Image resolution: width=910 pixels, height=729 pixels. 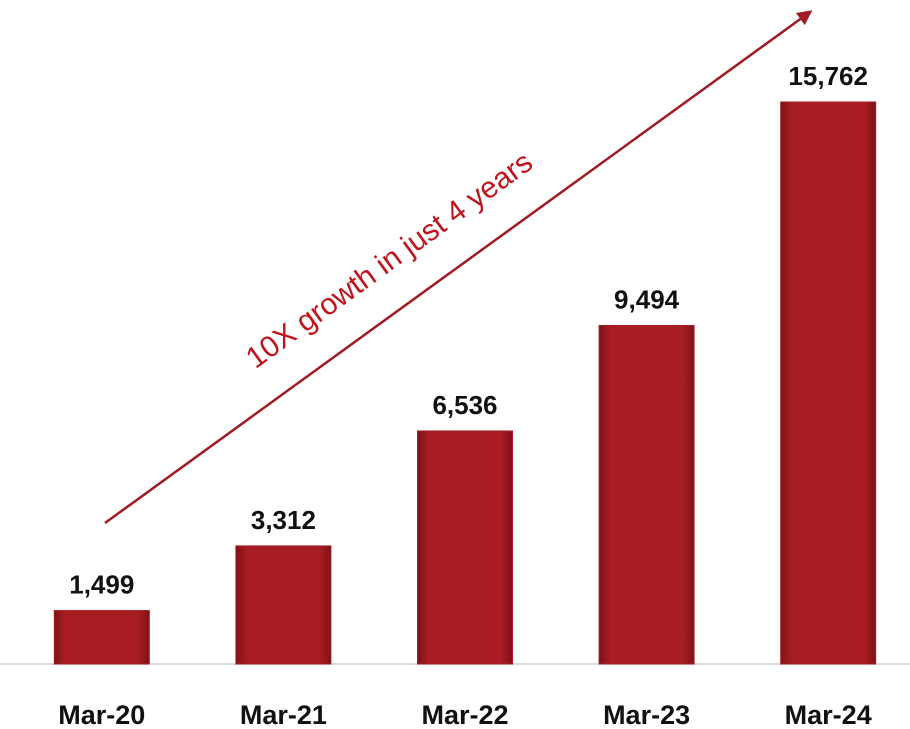 What do you see at coordinates (647, 299) in the screenshot?
I see `value-label: 9,494` at bounding box center [647, 299].